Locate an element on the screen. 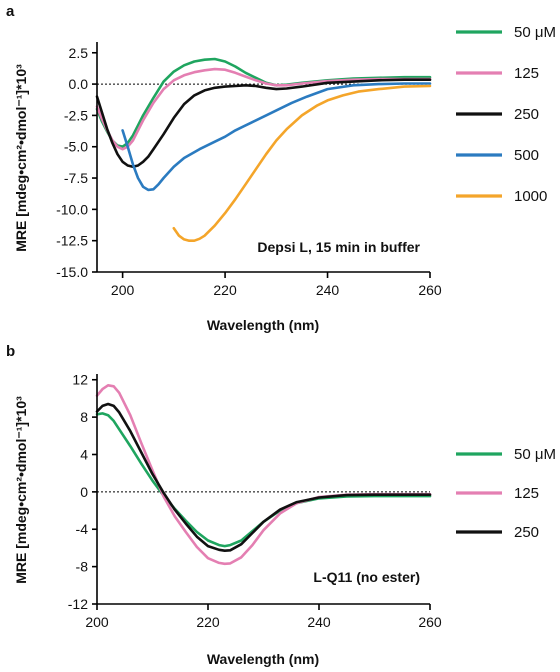 The height and width of the screenshot is (672, 560). panel-a-x-tick-label-2: 240 is located at coordinates (328, 290).